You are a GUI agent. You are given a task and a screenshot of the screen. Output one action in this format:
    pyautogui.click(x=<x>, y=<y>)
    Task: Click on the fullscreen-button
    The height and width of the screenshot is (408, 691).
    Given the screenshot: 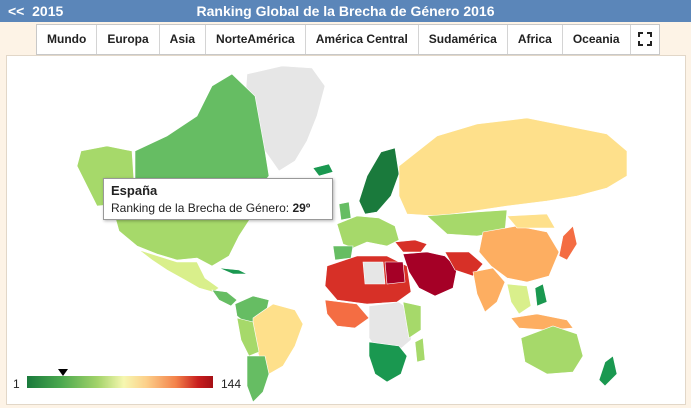 What is the action you would take?
    pyautogui.click(x=644, y=39)
    